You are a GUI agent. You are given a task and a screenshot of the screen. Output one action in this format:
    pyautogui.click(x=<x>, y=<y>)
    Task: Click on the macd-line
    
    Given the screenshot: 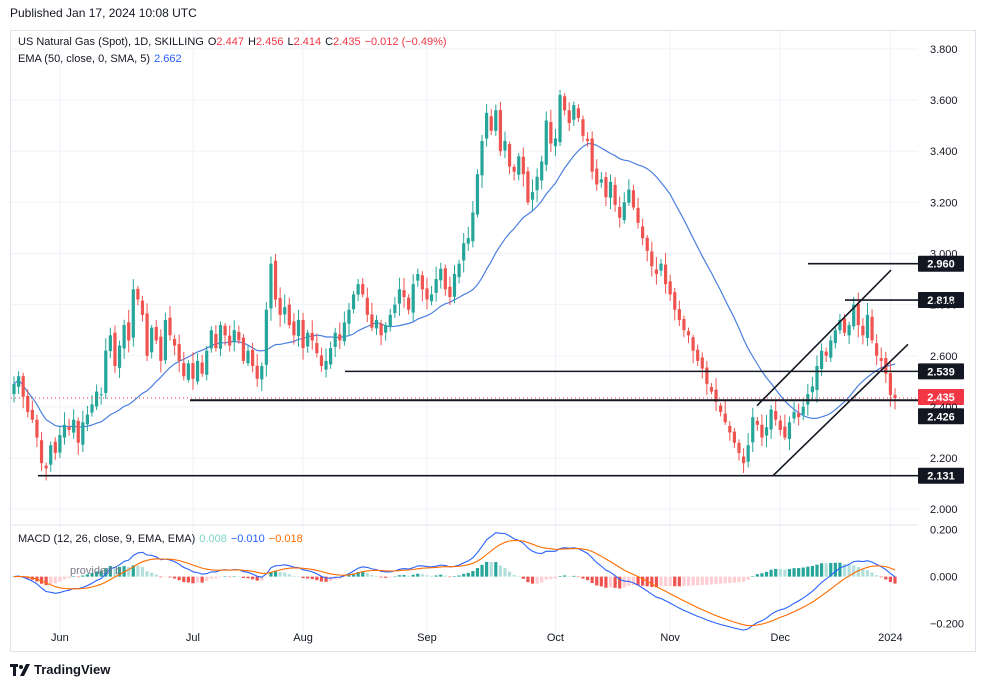 What is the action you would take?
    pyautogui.click(x=454, y=581)
    